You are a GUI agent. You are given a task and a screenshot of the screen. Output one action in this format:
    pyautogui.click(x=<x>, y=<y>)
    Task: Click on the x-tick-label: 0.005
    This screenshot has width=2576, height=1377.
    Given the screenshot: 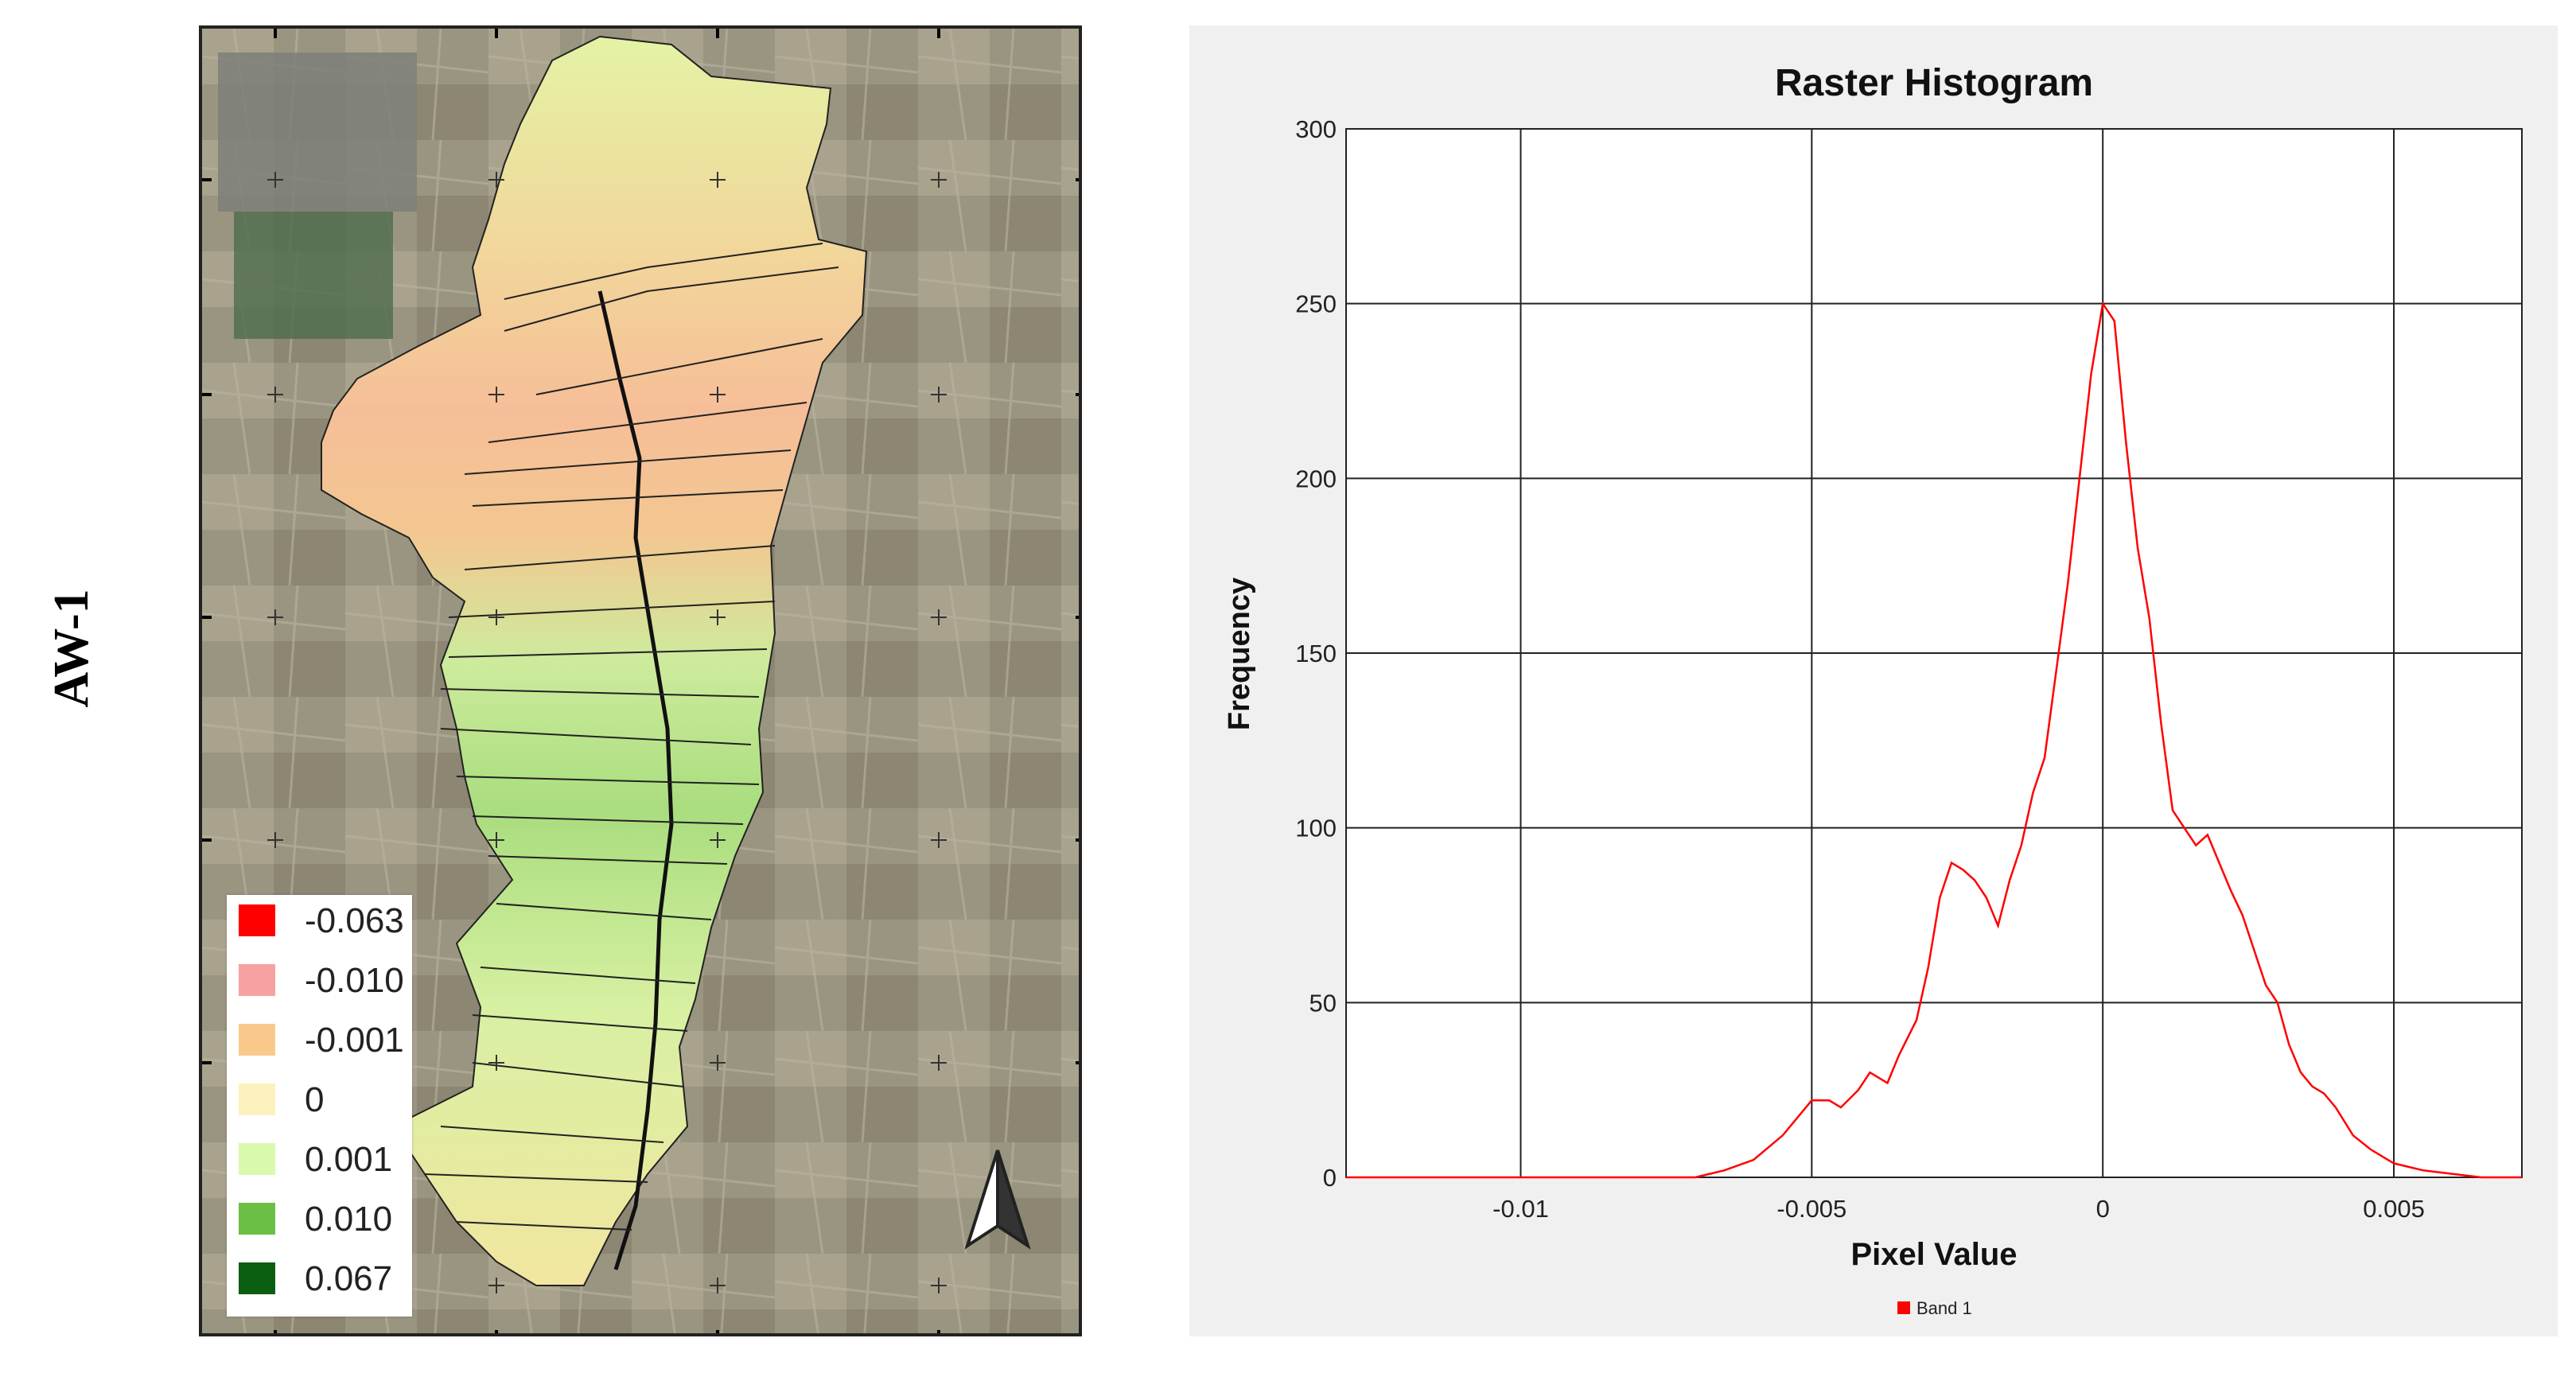 What is the action you would take?
    pyautogui.click(x=2394, y=1209)
    